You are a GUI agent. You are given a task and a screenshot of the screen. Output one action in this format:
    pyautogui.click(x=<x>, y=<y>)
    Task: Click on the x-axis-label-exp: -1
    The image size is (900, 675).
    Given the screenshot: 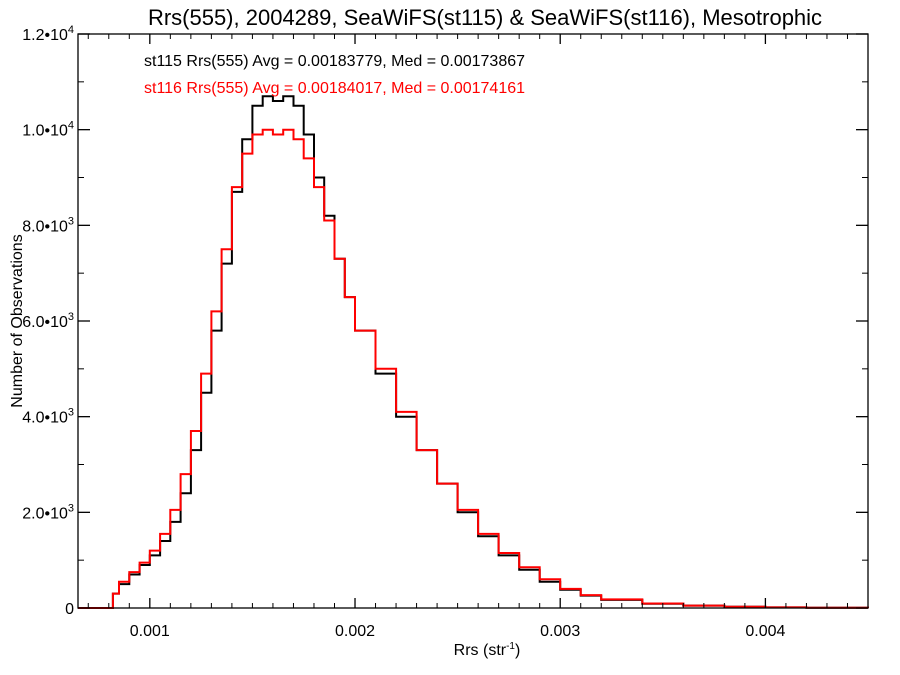 What is the action you would take?
    pyautogui.click(x=510, y=646)
    